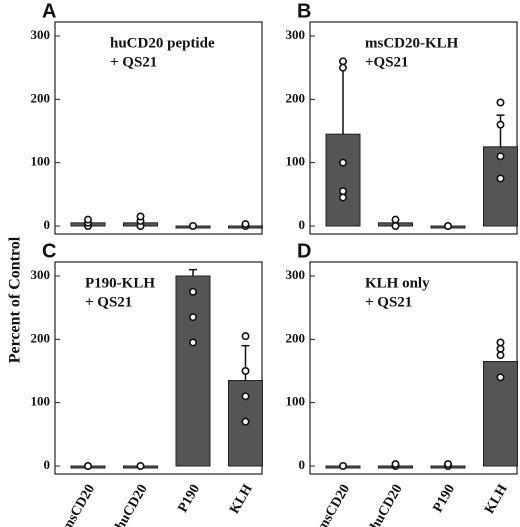 The width and height of the screenshot is (520, 527). Describe the element at coordinates (49, 251) in the screenshot. I see `panel-letter: C` at that location.